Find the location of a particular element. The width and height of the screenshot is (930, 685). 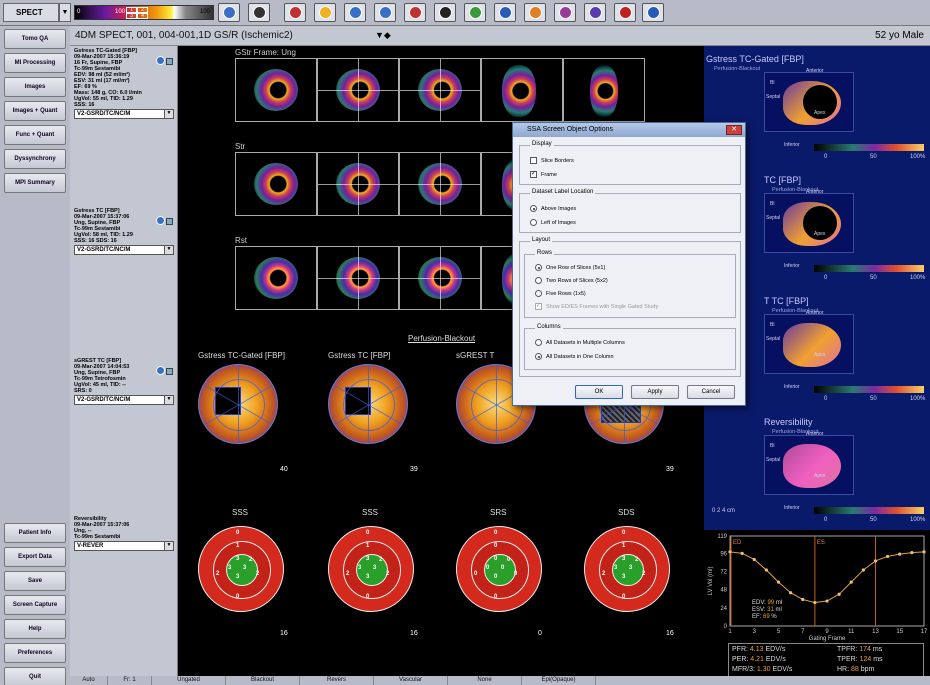

heart-dark-button is located at coordinates (445, 12).